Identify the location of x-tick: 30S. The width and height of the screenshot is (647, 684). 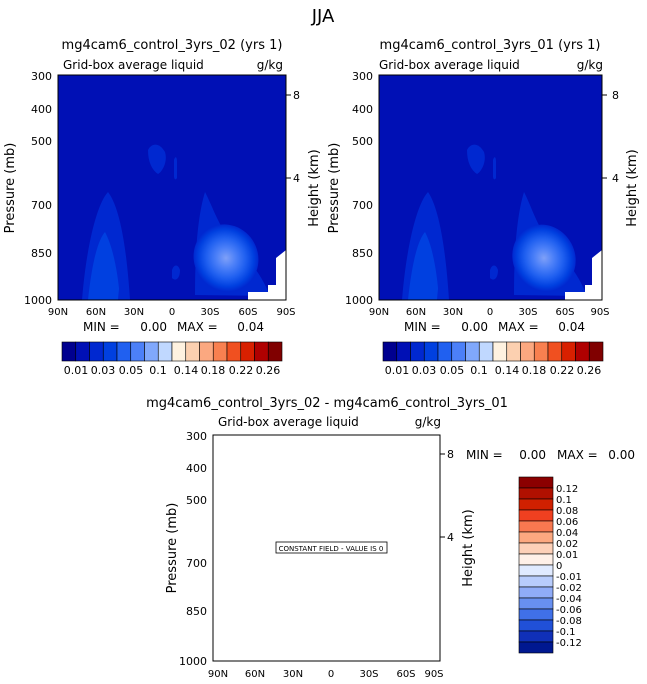
(527, 312).